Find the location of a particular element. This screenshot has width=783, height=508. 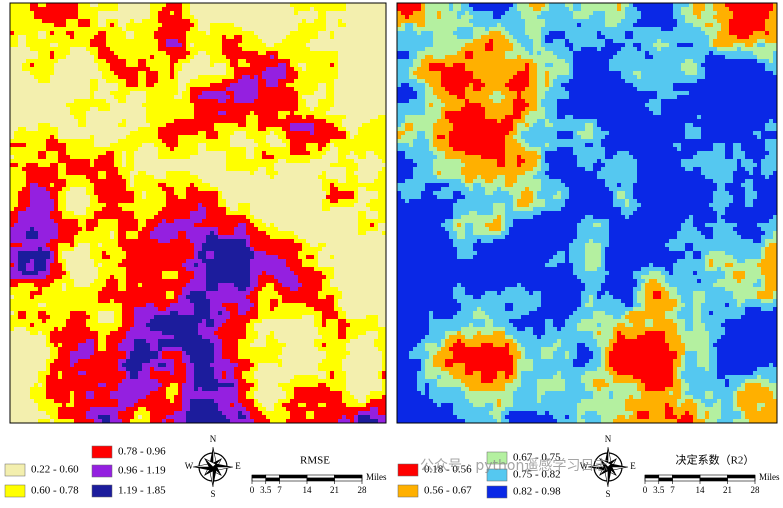

watermark: 公众号 · python遥感学习日志 is located at coordinates (514, 465).